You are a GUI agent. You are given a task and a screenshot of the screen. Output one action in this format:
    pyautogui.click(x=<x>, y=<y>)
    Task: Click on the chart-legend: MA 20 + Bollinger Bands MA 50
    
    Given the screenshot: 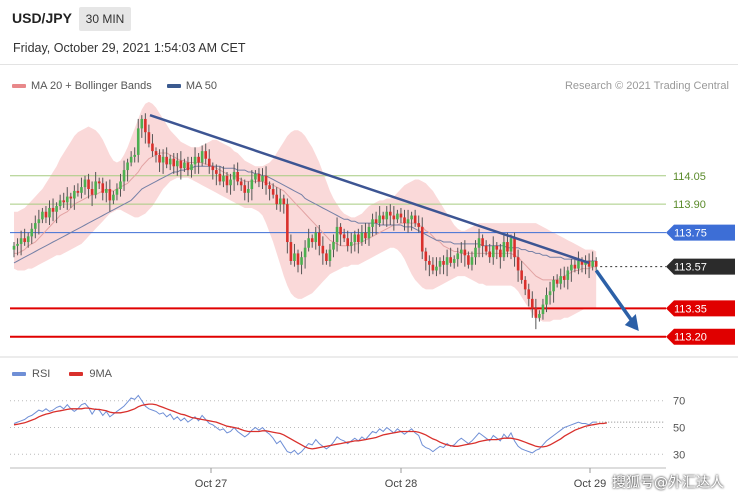 What is the action you would take?
    pyautogui.click(x=120, y=86)
    